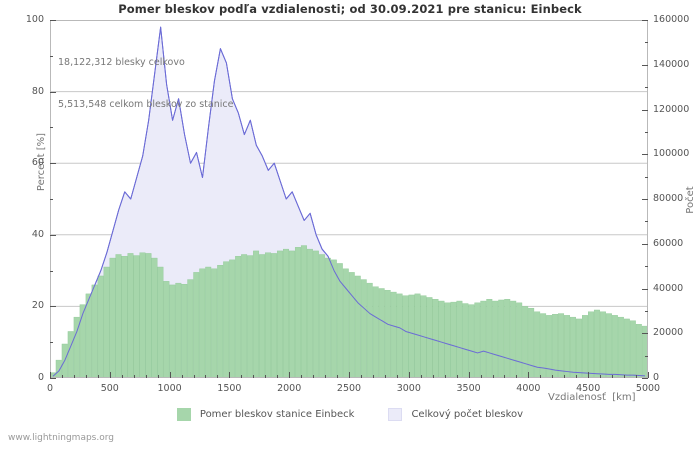  What do you see at coordinates (37, 163) in the screenshot?
I see `y-left-tick-label-60: 60` at bounding box center [37, 163].